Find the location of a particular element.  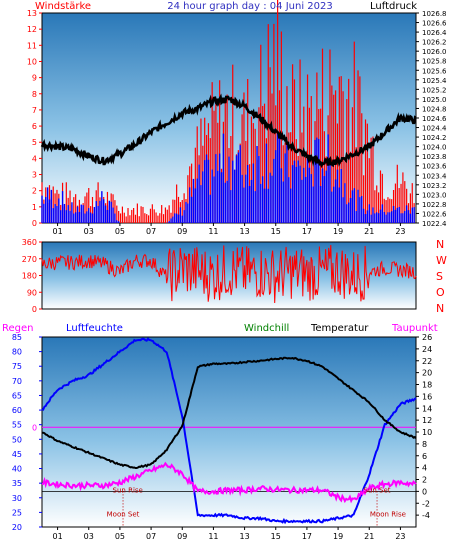

legend-taupunkt: Taupunkt is located at coordinates (414, 328).